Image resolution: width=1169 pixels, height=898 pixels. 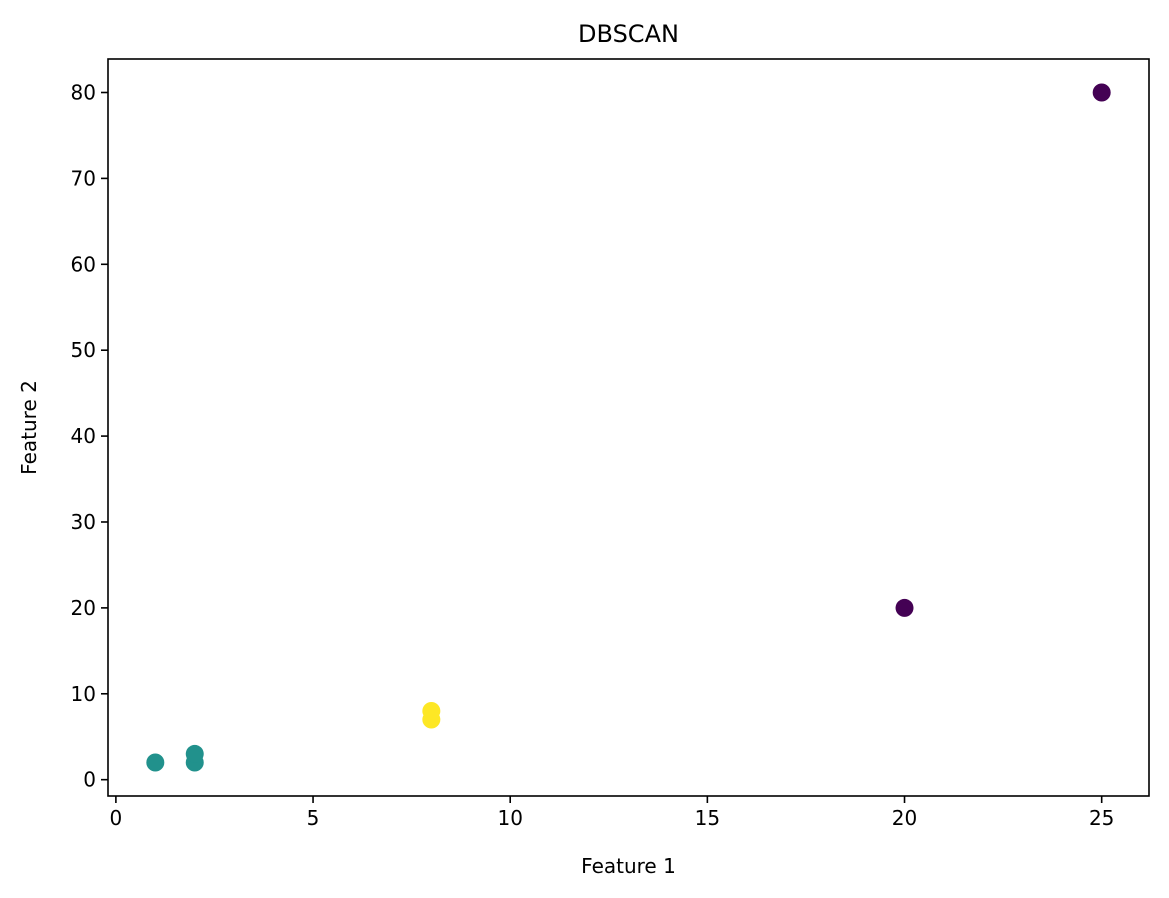 I want to click on x-axis-title: Feature 1, so click(x=628, y=866).